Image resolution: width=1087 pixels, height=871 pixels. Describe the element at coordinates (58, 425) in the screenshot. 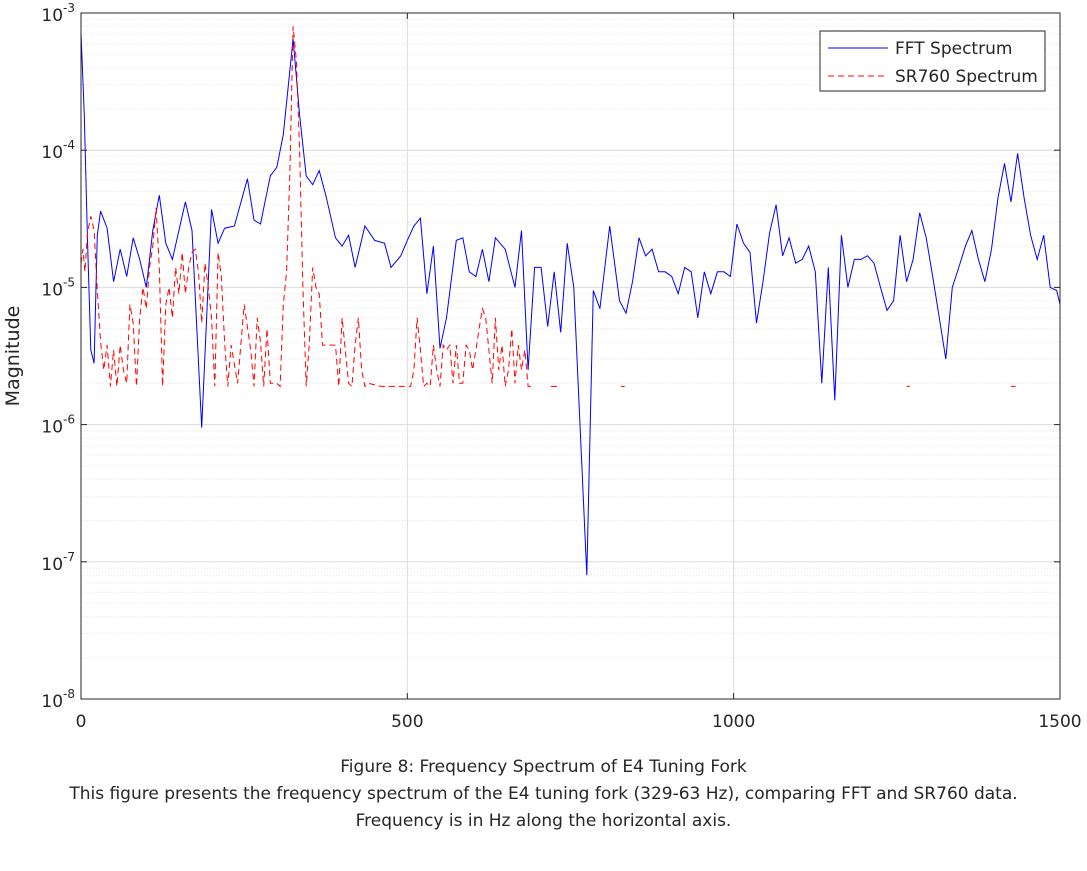

I see `y-tick-label: 10⁻⁶` at that location.